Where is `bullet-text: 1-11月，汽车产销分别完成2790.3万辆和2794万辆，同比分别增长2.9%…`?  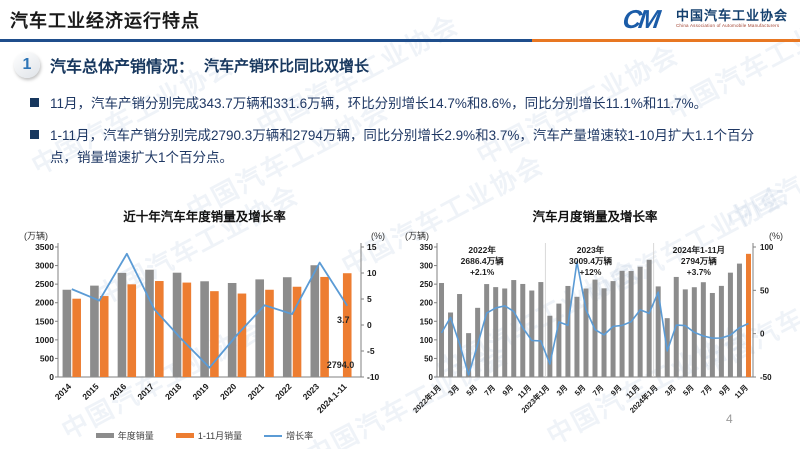
bullet-text: 1-11月，汽车产销分别完成2790.3万辆和2794万辆，同比分别增长2.9%… is located at coordinates (402, 146).